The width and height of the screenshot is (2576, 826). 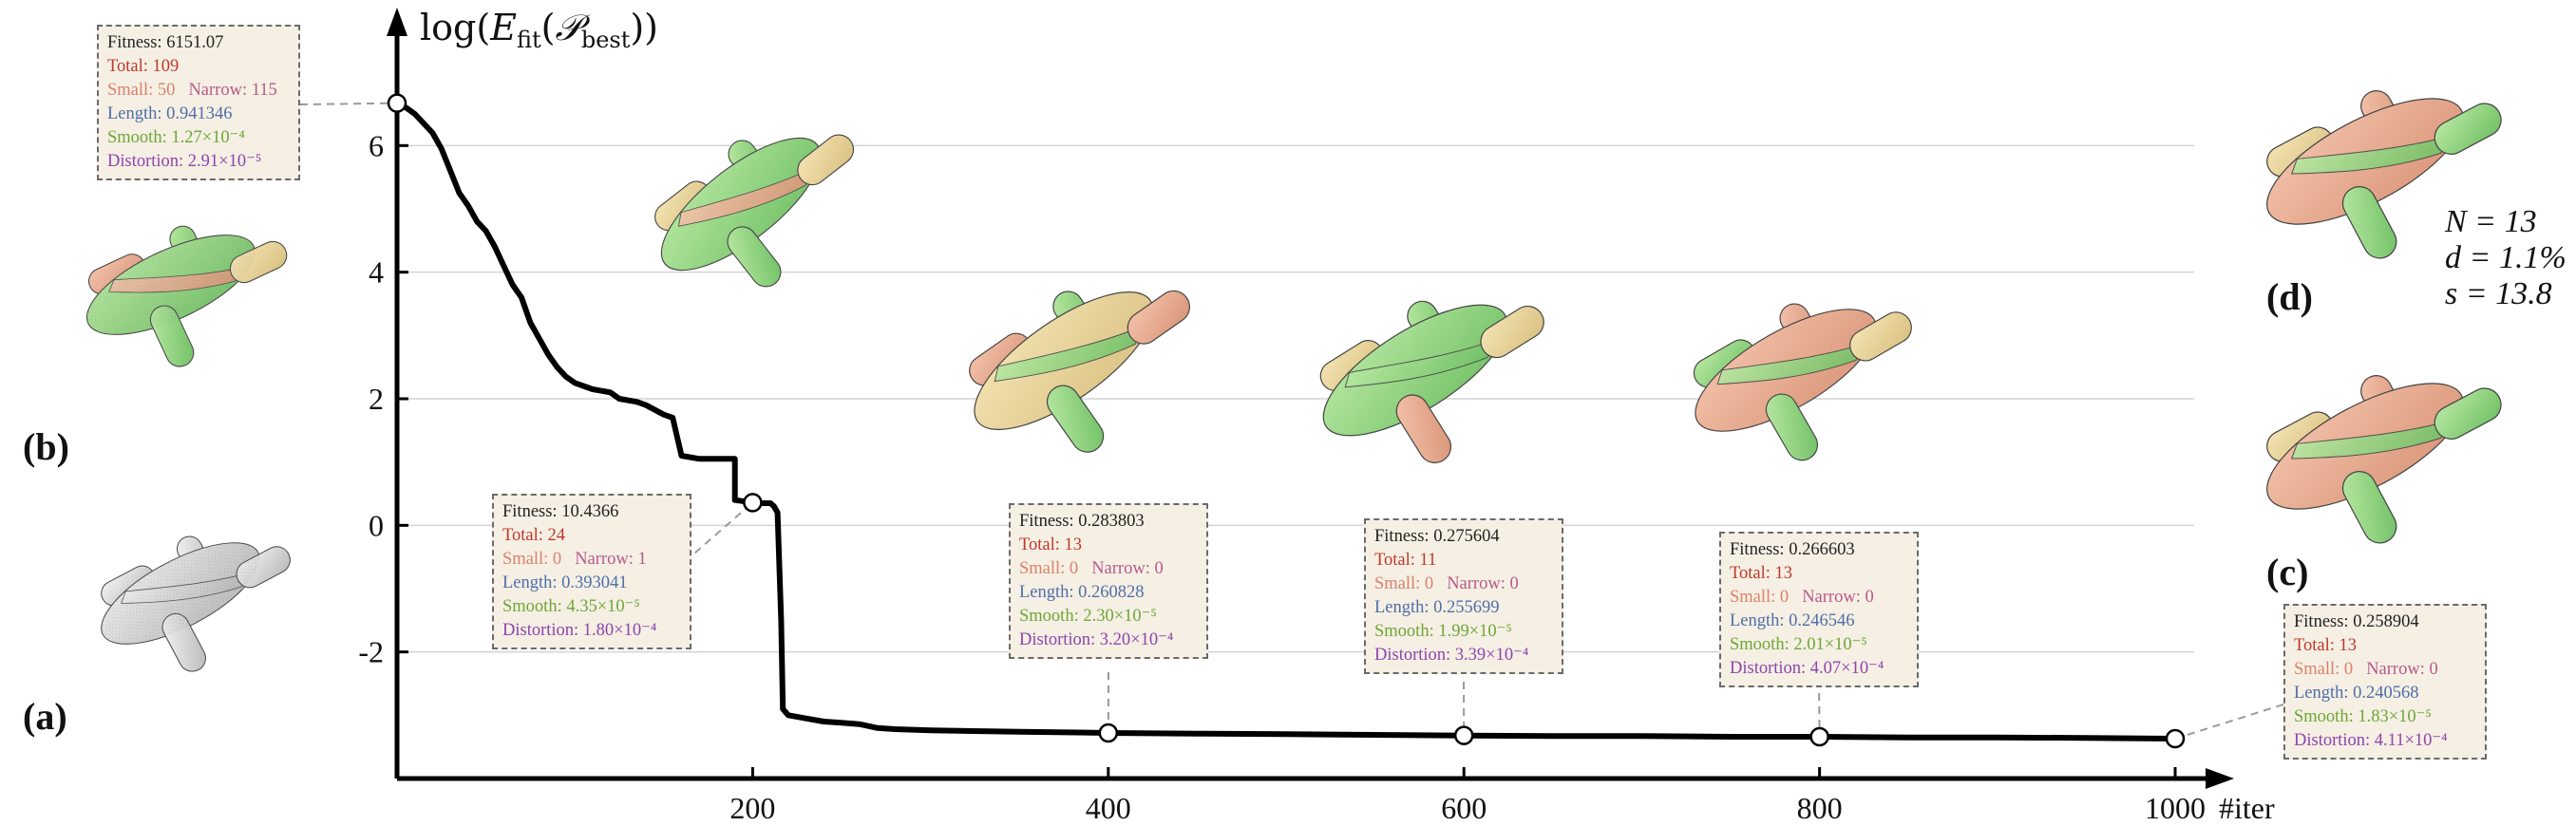 I want to click on x-tick-label: 1000, so click(x=2175, y=808).